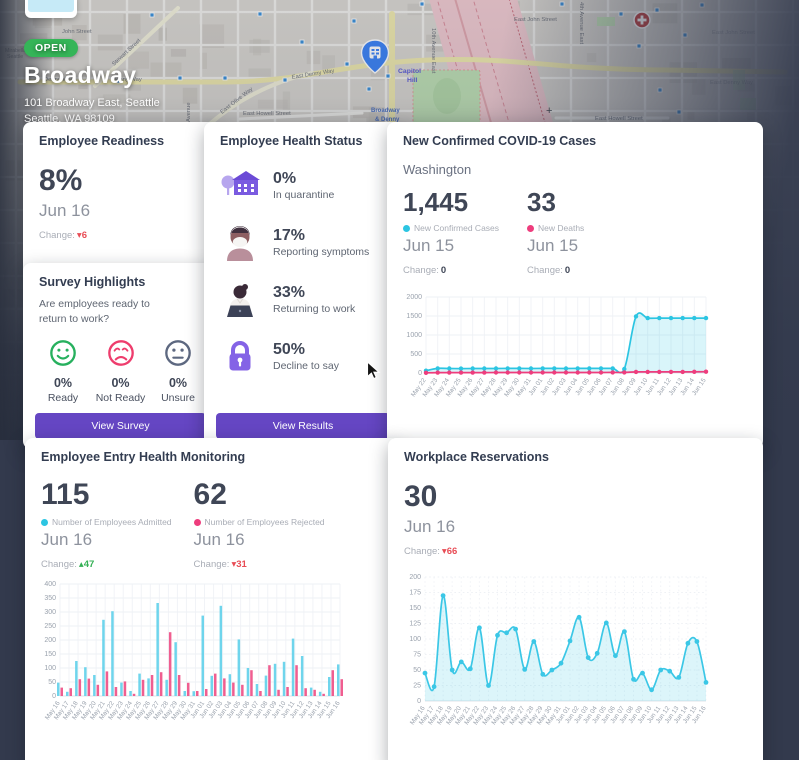 Image resolution: width=799 pixels, height=760 pixels. What do you see at coordinates (120, 426) in the screenshot?
I see `view-survey-button: View Survey` at bounding box center [120, 426].